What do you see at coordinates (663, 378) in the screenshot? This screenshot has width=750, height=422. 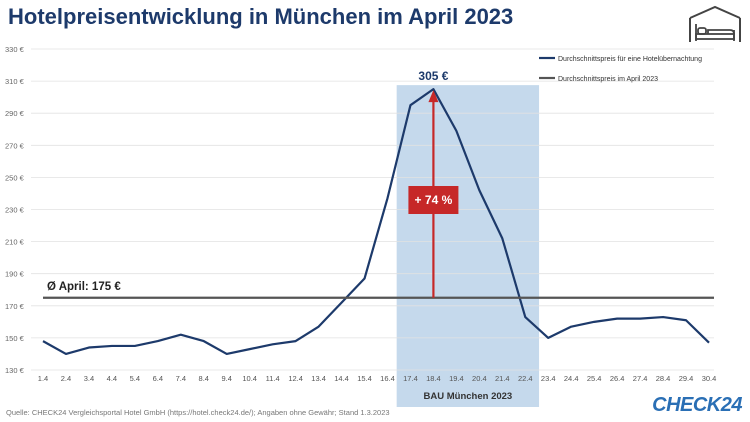 I see `x-tick-label: 28.4` at bounding box center [663, 378].